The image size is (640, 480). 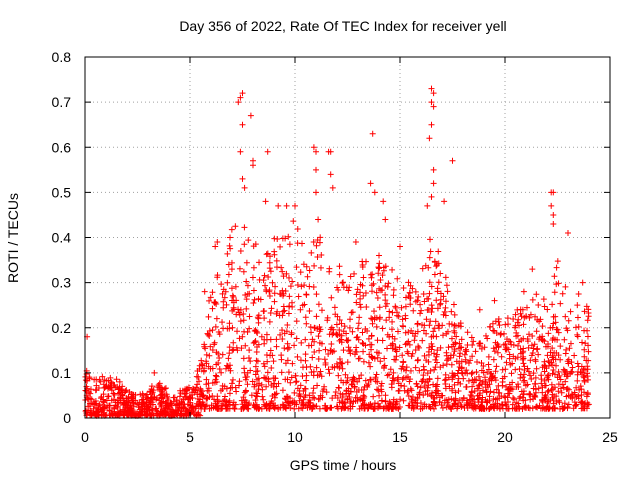 What do you see at coordinates (62, 328) in the screenshot?
I see `y-tick-label: 0.2` at bounding box center [62, 328].